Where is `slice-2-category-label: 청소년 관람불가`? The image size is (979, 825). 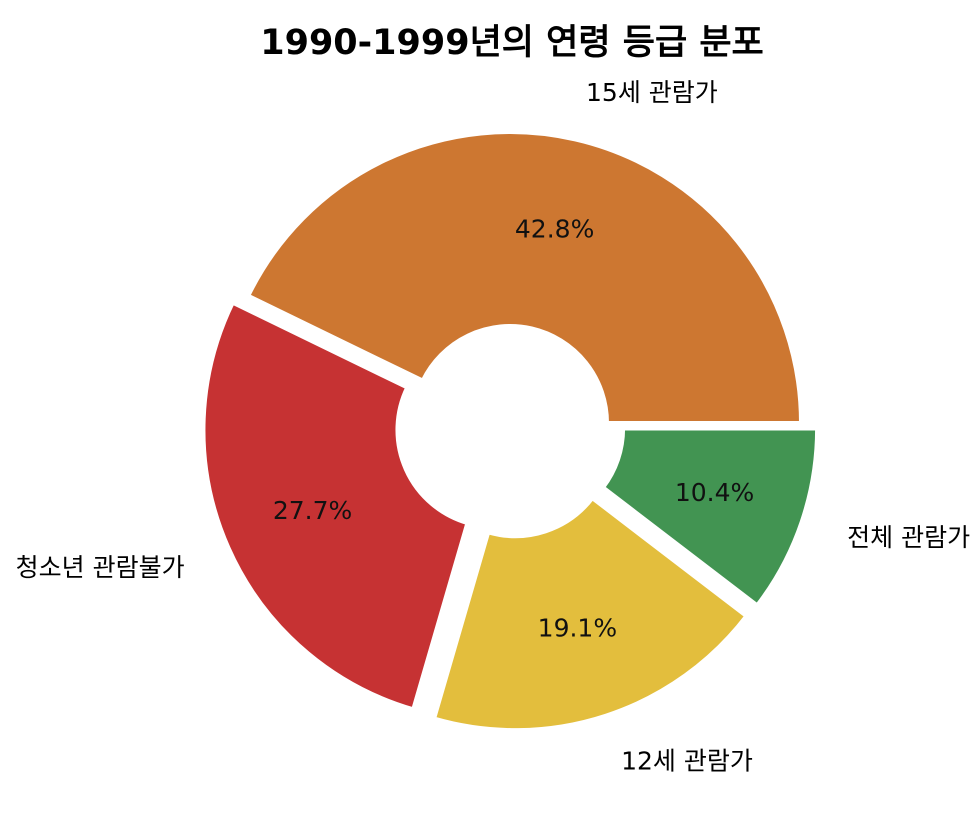
slice-2-category-label: 청소년 관람불가 is located at coordinates (100, 567).